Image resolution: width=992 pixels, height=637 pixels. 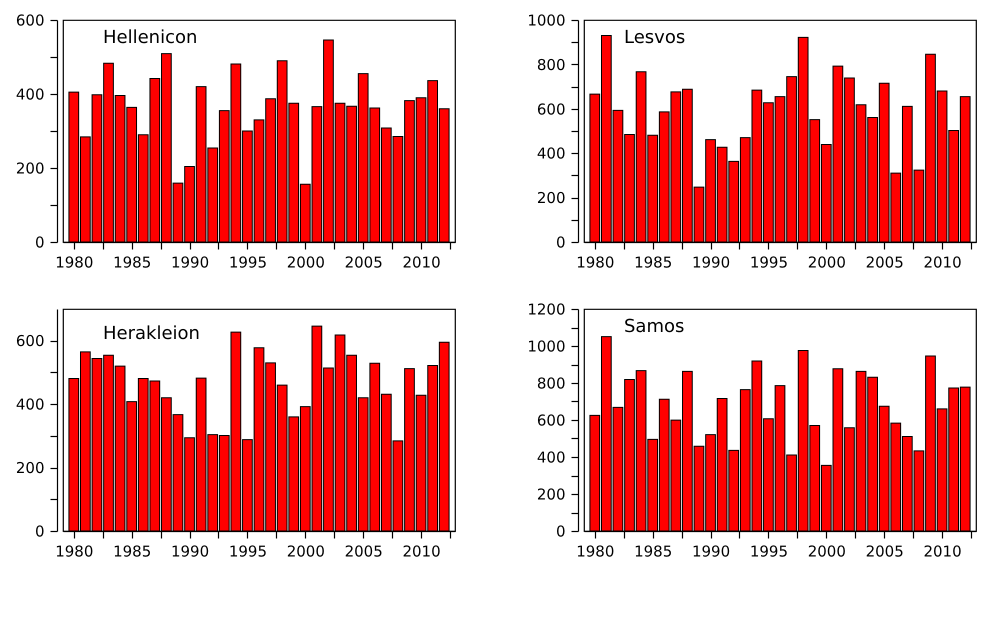 What do you see at coordinates (546, 309) in the screenshot?
I see `y-tick-label: 1200` at bounding box center [546, 309].